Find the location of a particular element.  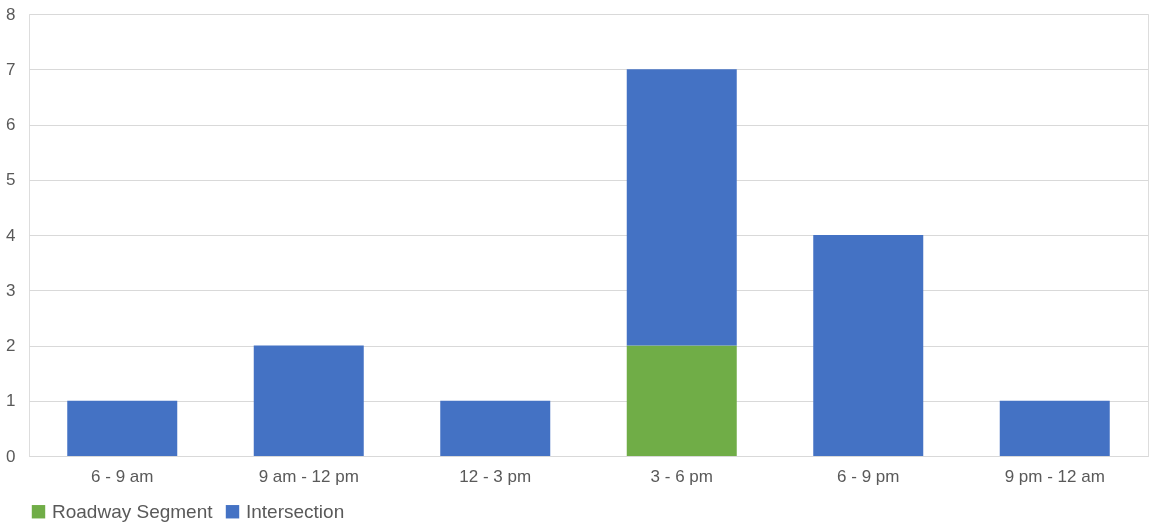

x-tick-label: 12 - 3 pm is located at coordinates (495, 476).